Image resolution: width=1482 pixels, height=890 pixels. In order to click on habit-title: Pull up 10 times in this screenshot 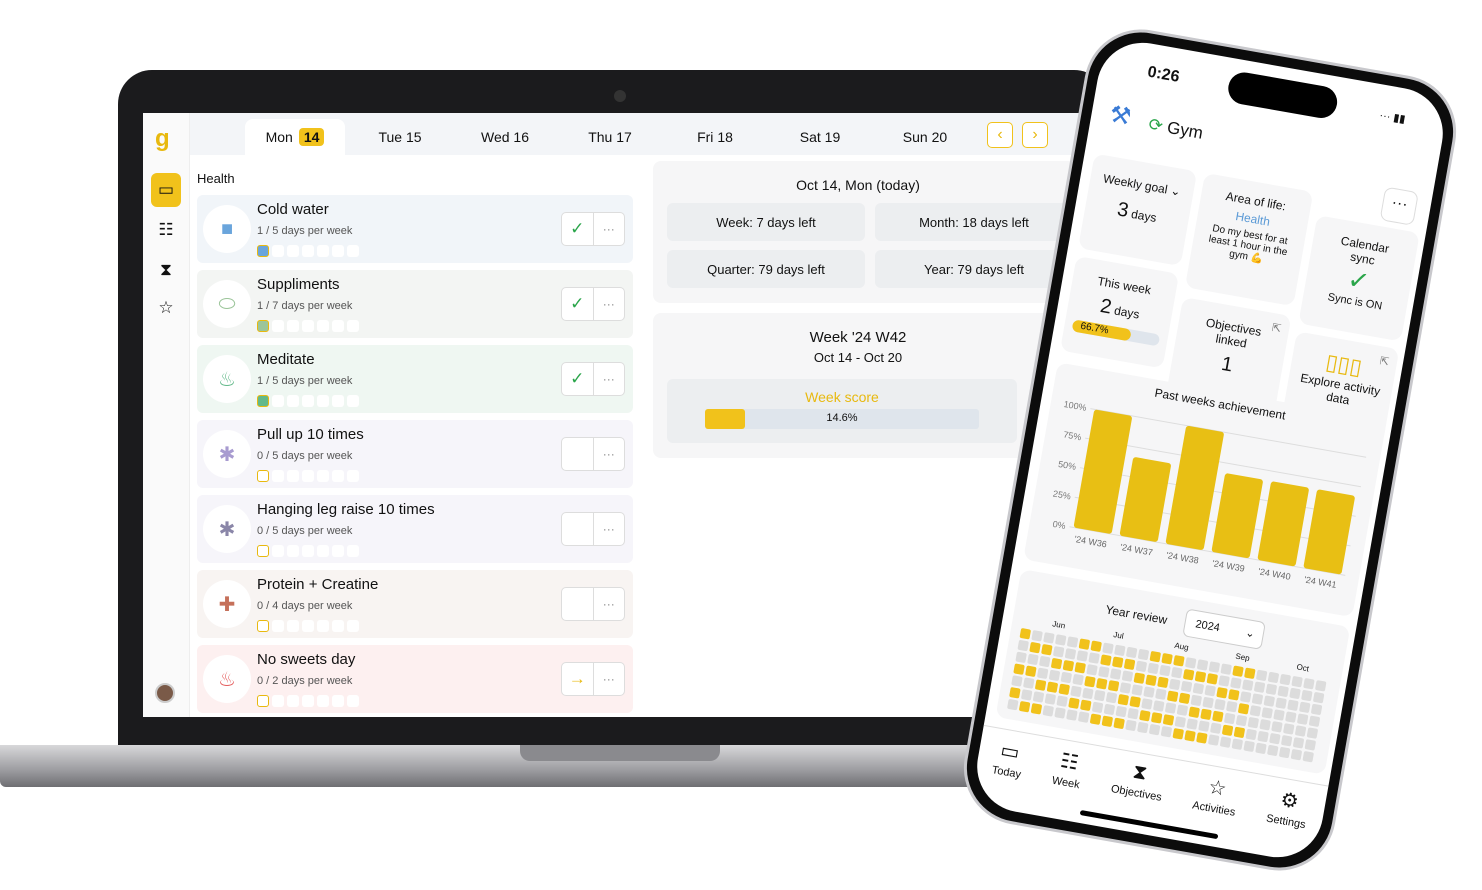, I will do `click(310, 434)`.